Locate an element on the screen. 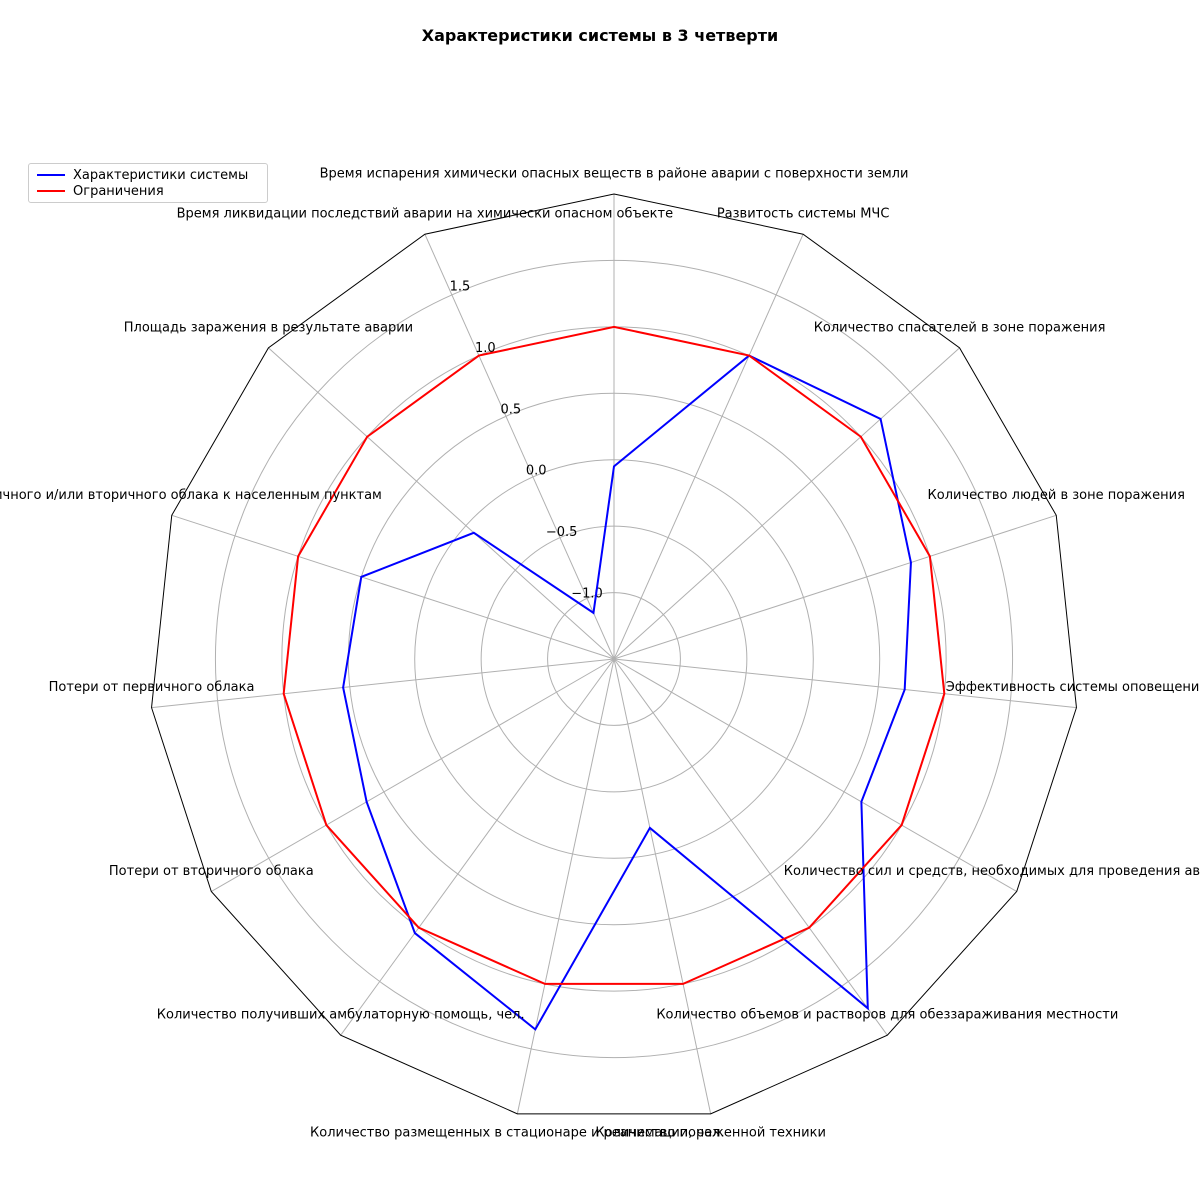 This screenshot has height=1200, width=1200. r-tick-label: 0.5 is located at coordinates (510, 409).